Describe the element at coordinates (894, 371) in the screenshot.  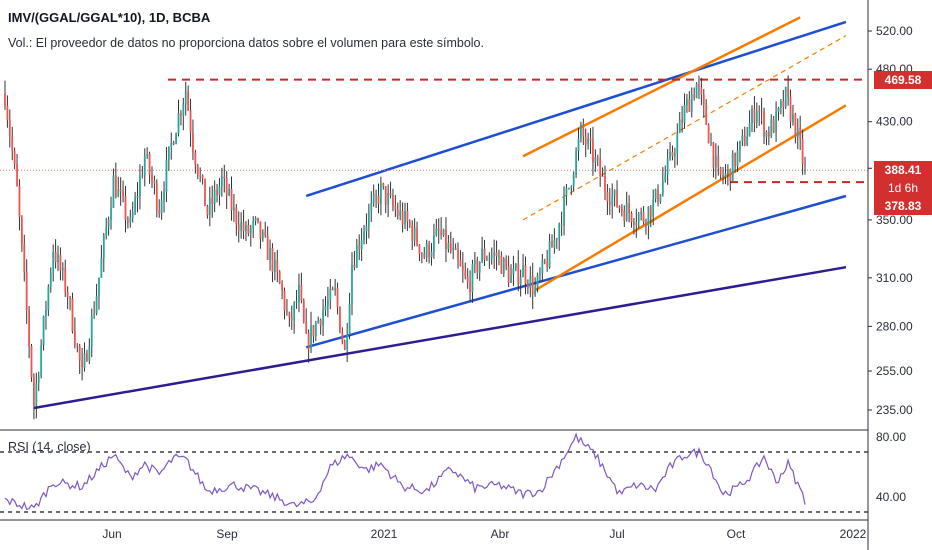
I see `y-tick-label: 255.00` at that location.